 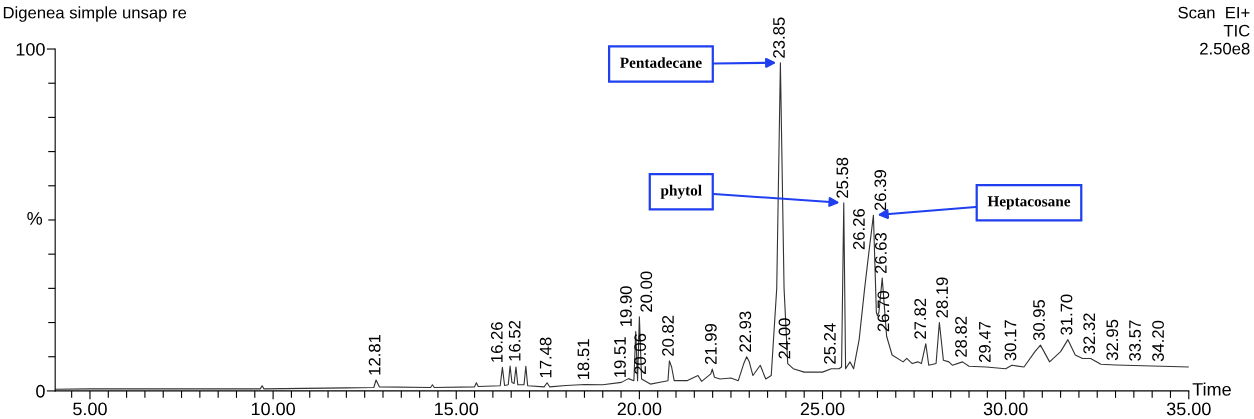 I want to click on annotation: 19.90, so click(x=626, y=306).